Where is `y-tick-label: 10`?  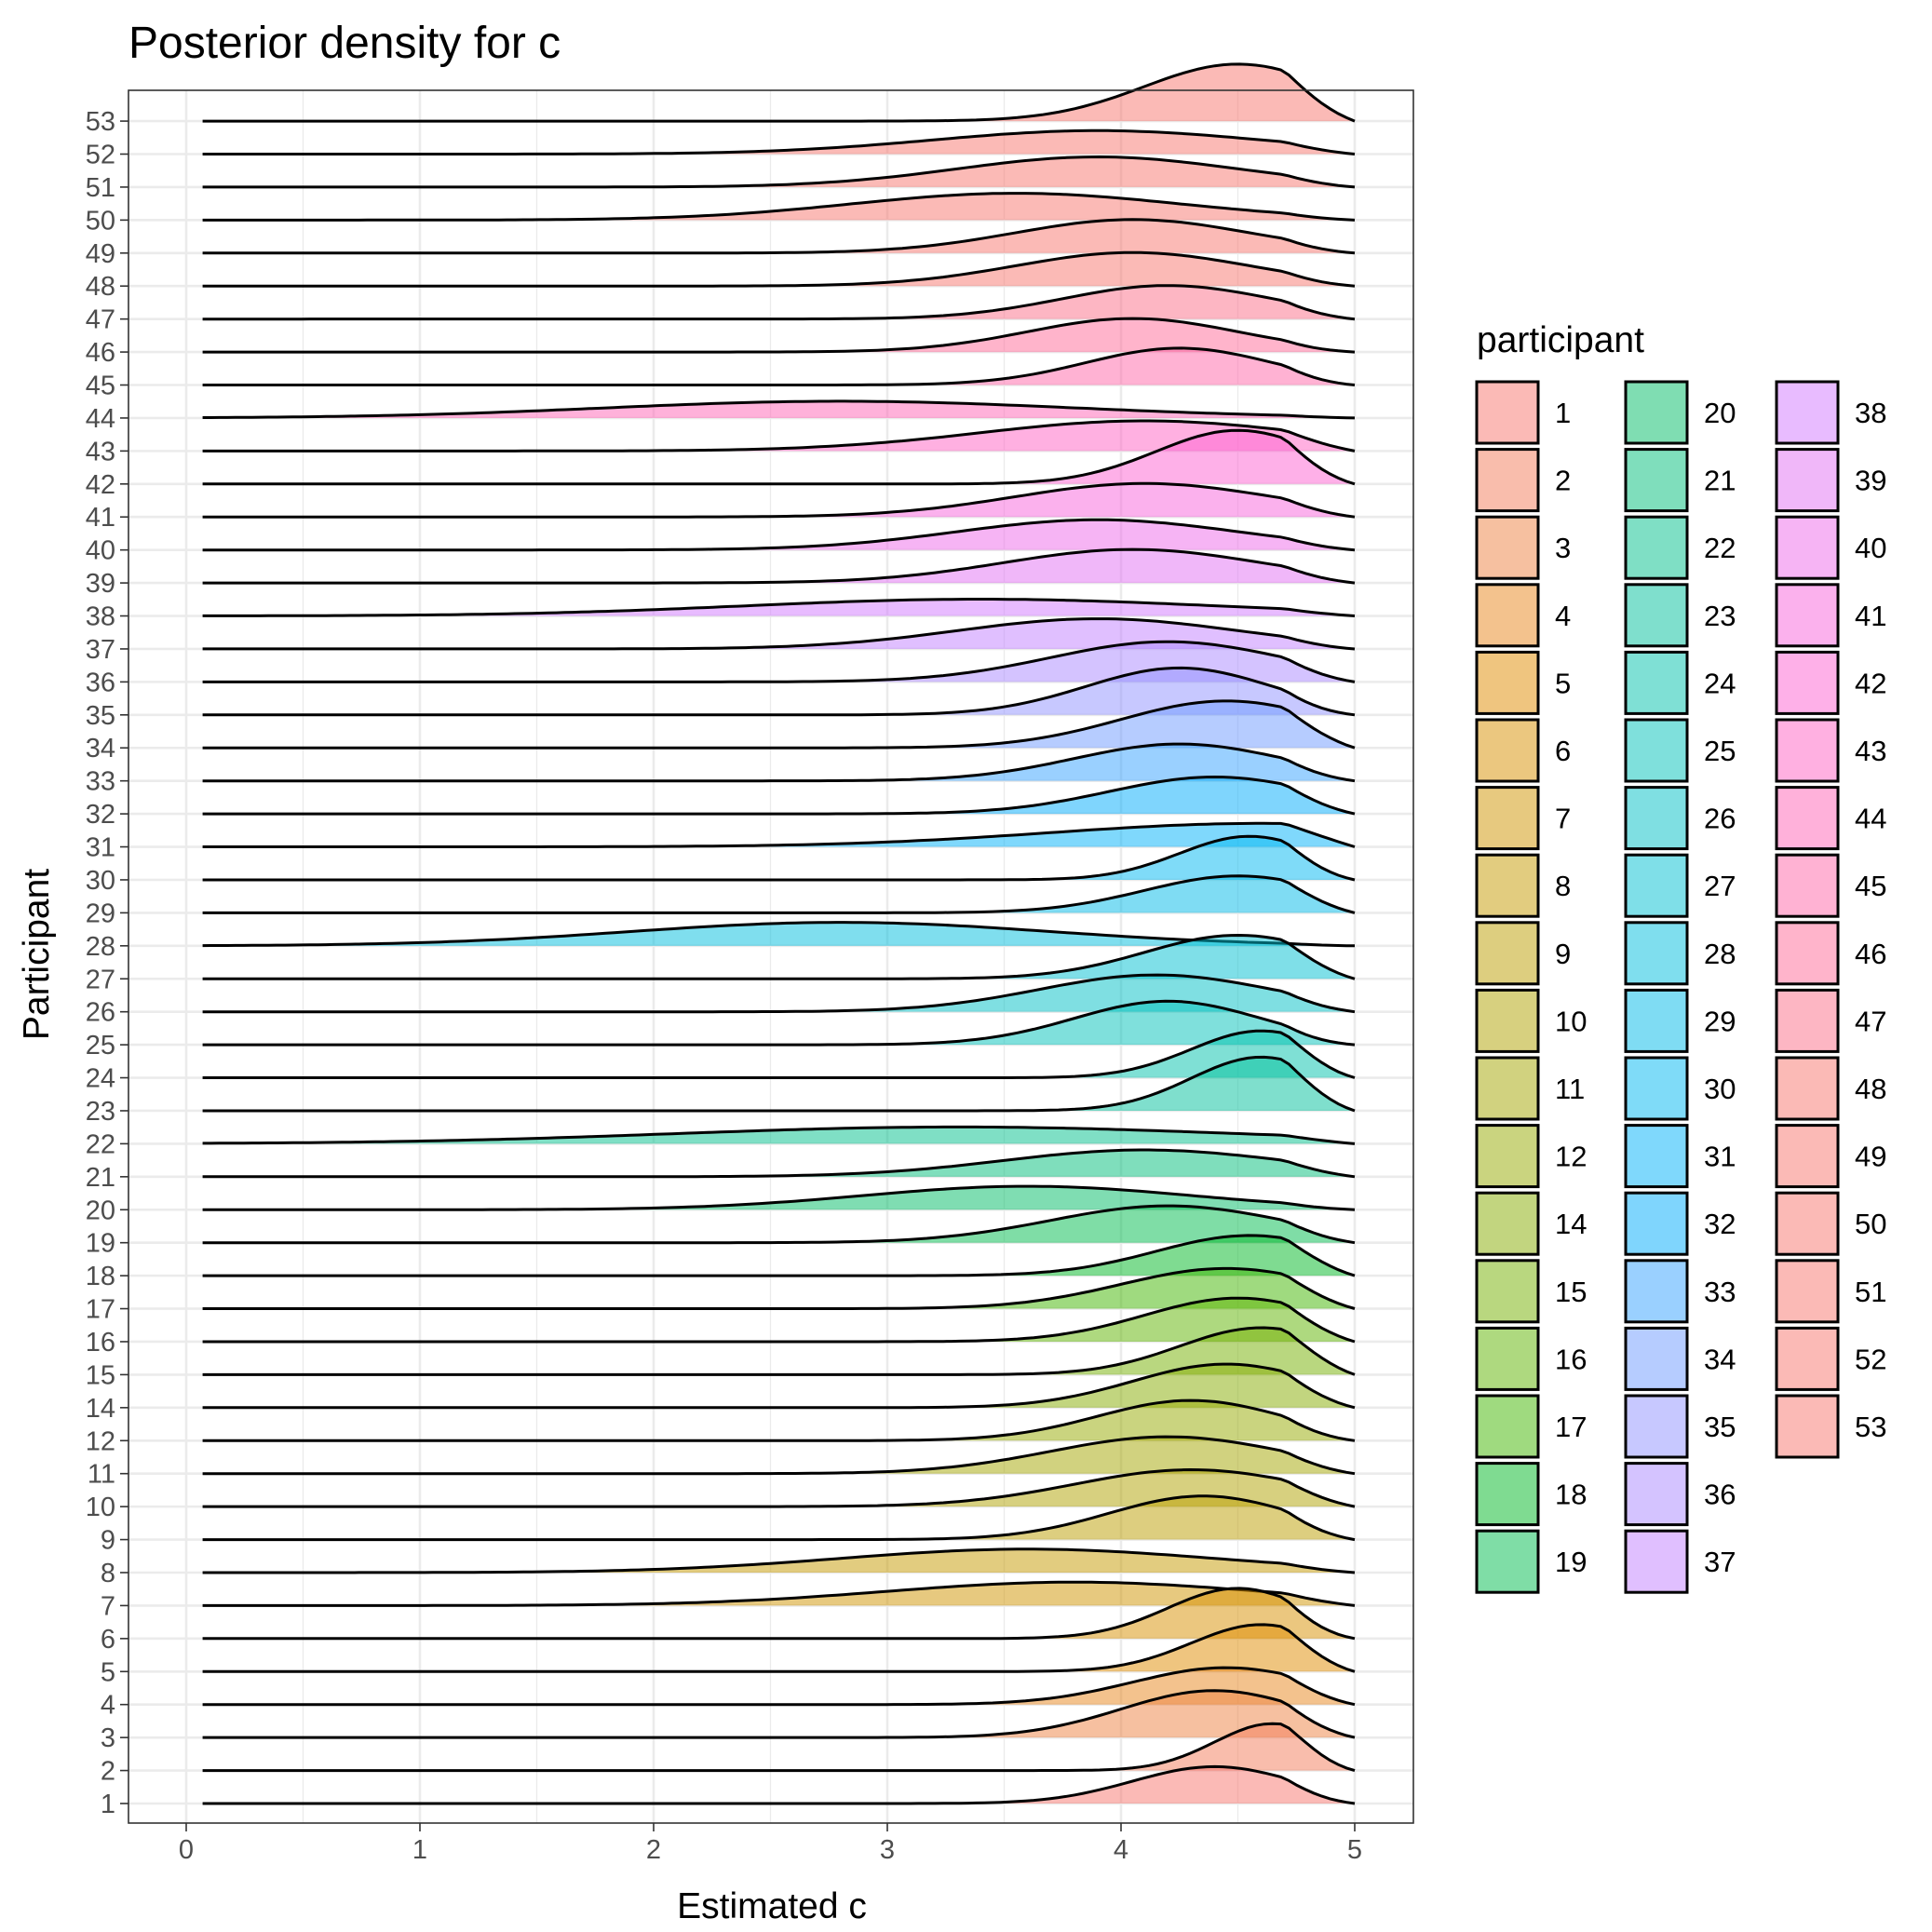 y-tick-label: 10 is located at coordinates (100, 1507).